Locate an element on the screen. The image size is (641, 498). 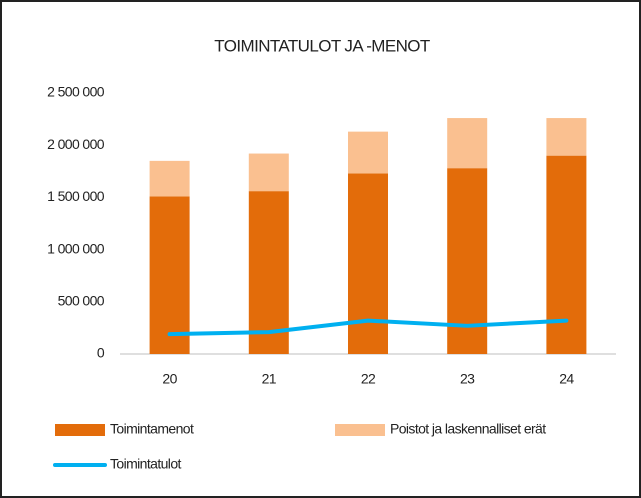
line is located at coordinates (368, 327).